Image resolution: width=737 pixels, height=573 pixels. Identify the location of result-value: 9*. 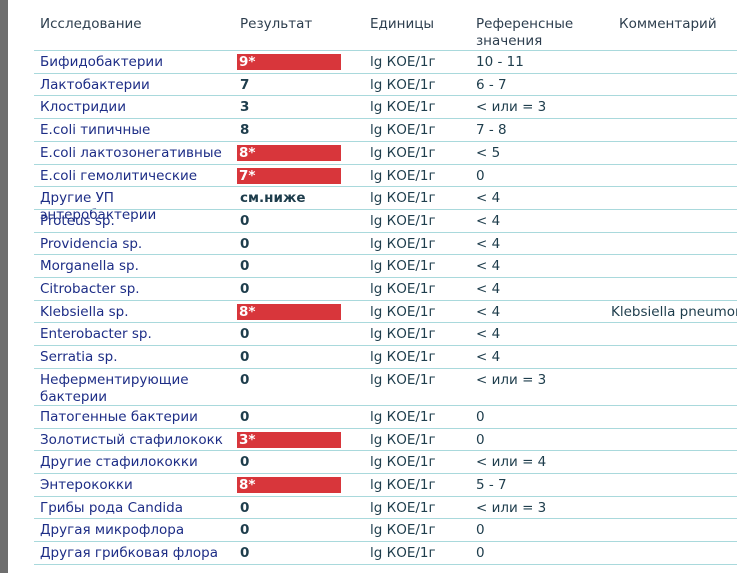
(247, 62).